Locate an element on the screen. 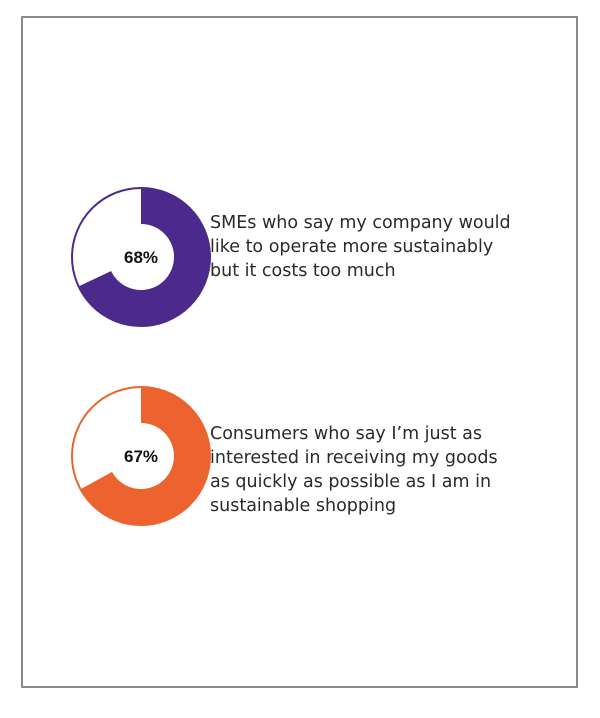 Image resolution: width=600 pixels, height=718 pixels. donut-chart-smes: 68% is located at coordinates (141, 257).